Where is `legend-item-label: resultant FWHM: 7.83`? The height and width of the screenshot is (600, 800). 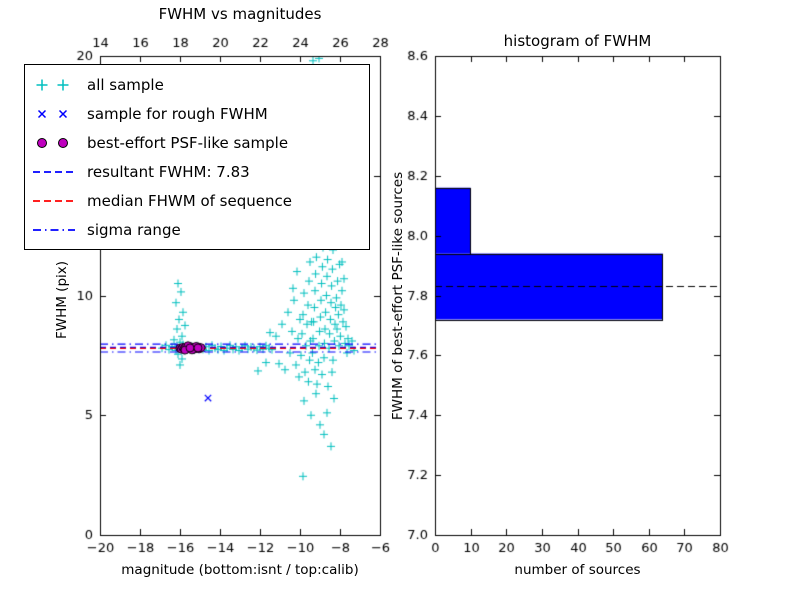
legend-item-label: resultant FWHM: 7.83 is located at coordinates (168, 171).